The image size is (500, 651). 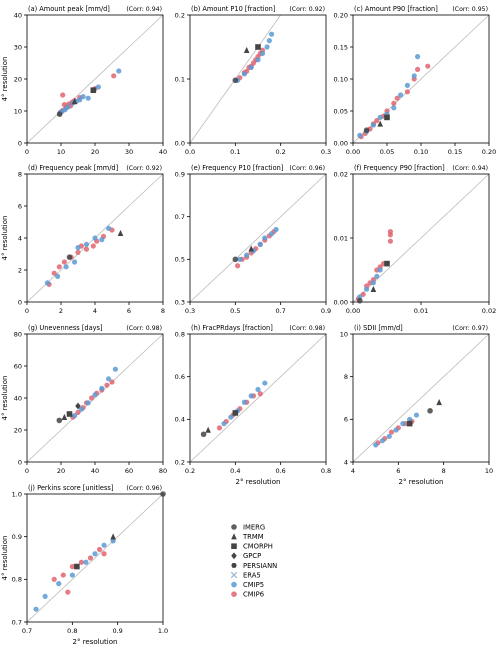 I want to click on x-tick-label: 0.6, so click(x=280, y=471).